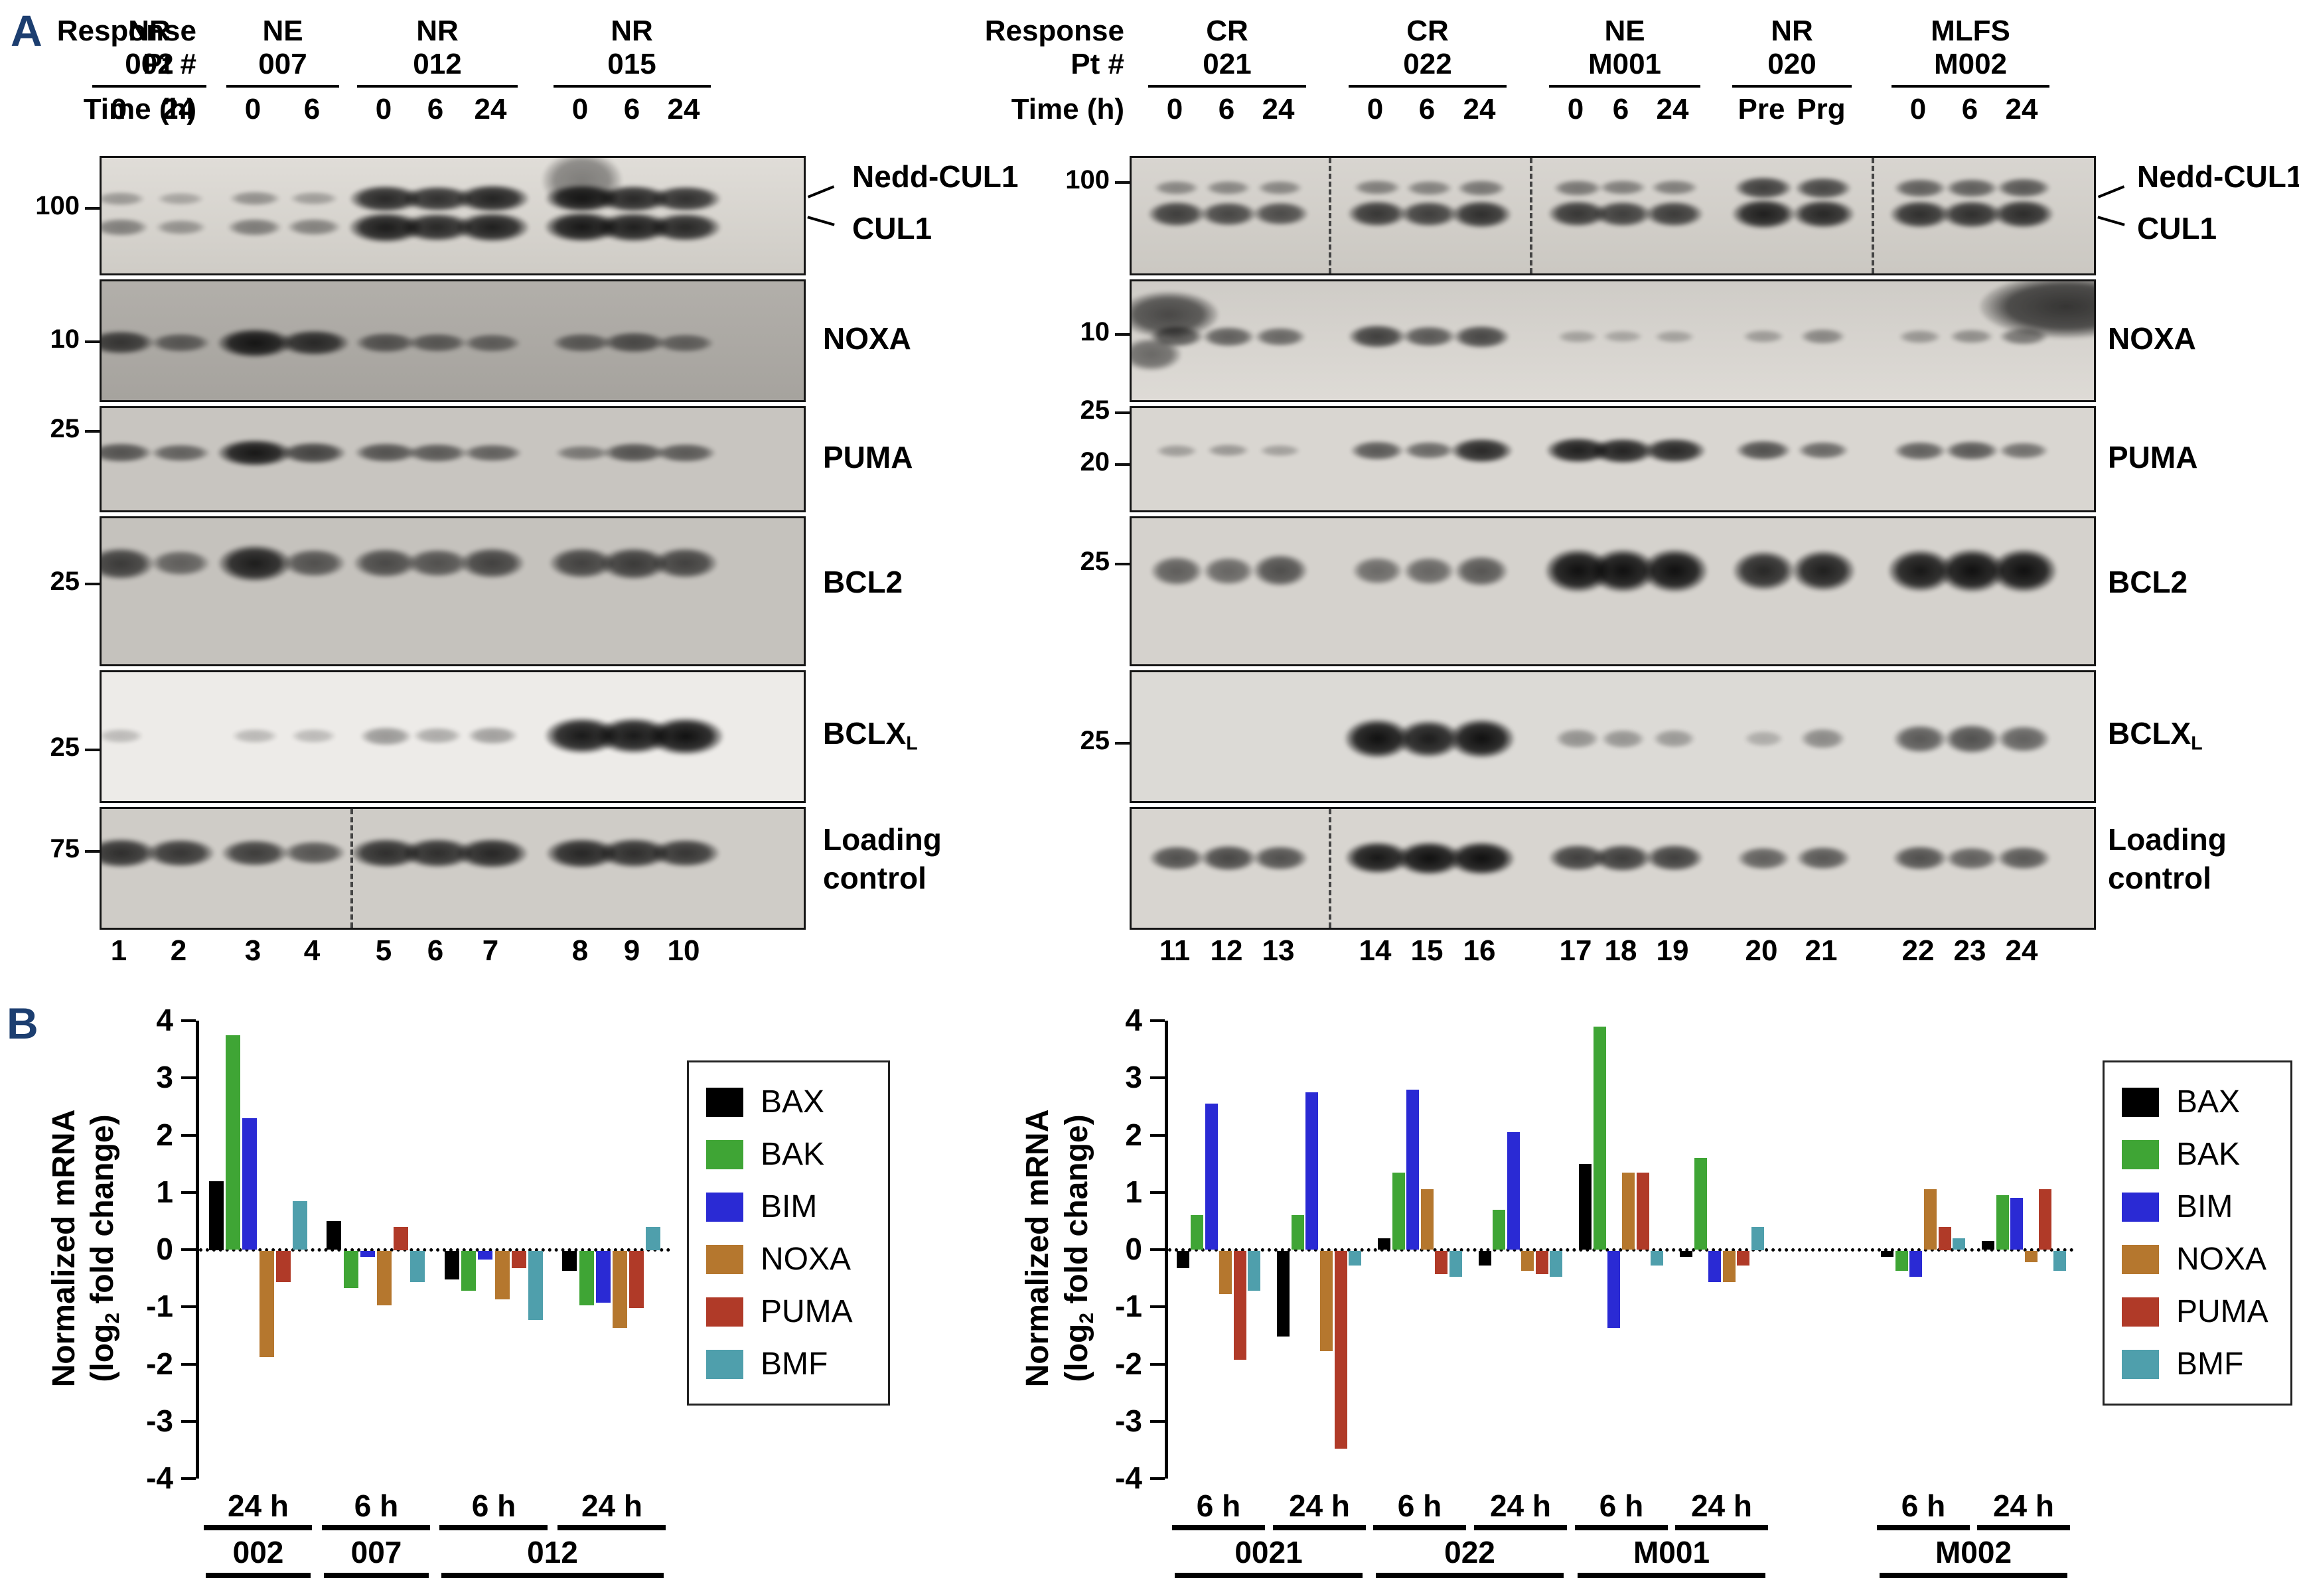 The width and height of the screenshot is (2299, 1596). Describe the element at coordinates (179, 109) in the screenshot. I see `time-value: 24` at that location.